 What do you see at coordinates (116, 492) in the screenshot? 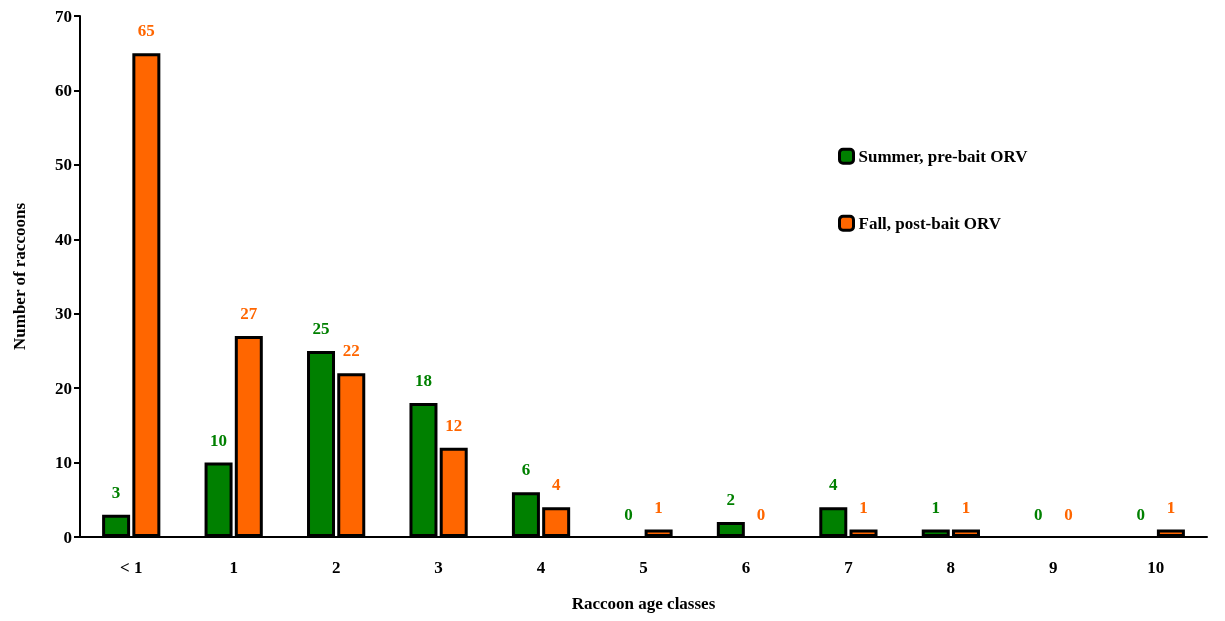
I see `data-label: 3` at bounding box center [116, 492].